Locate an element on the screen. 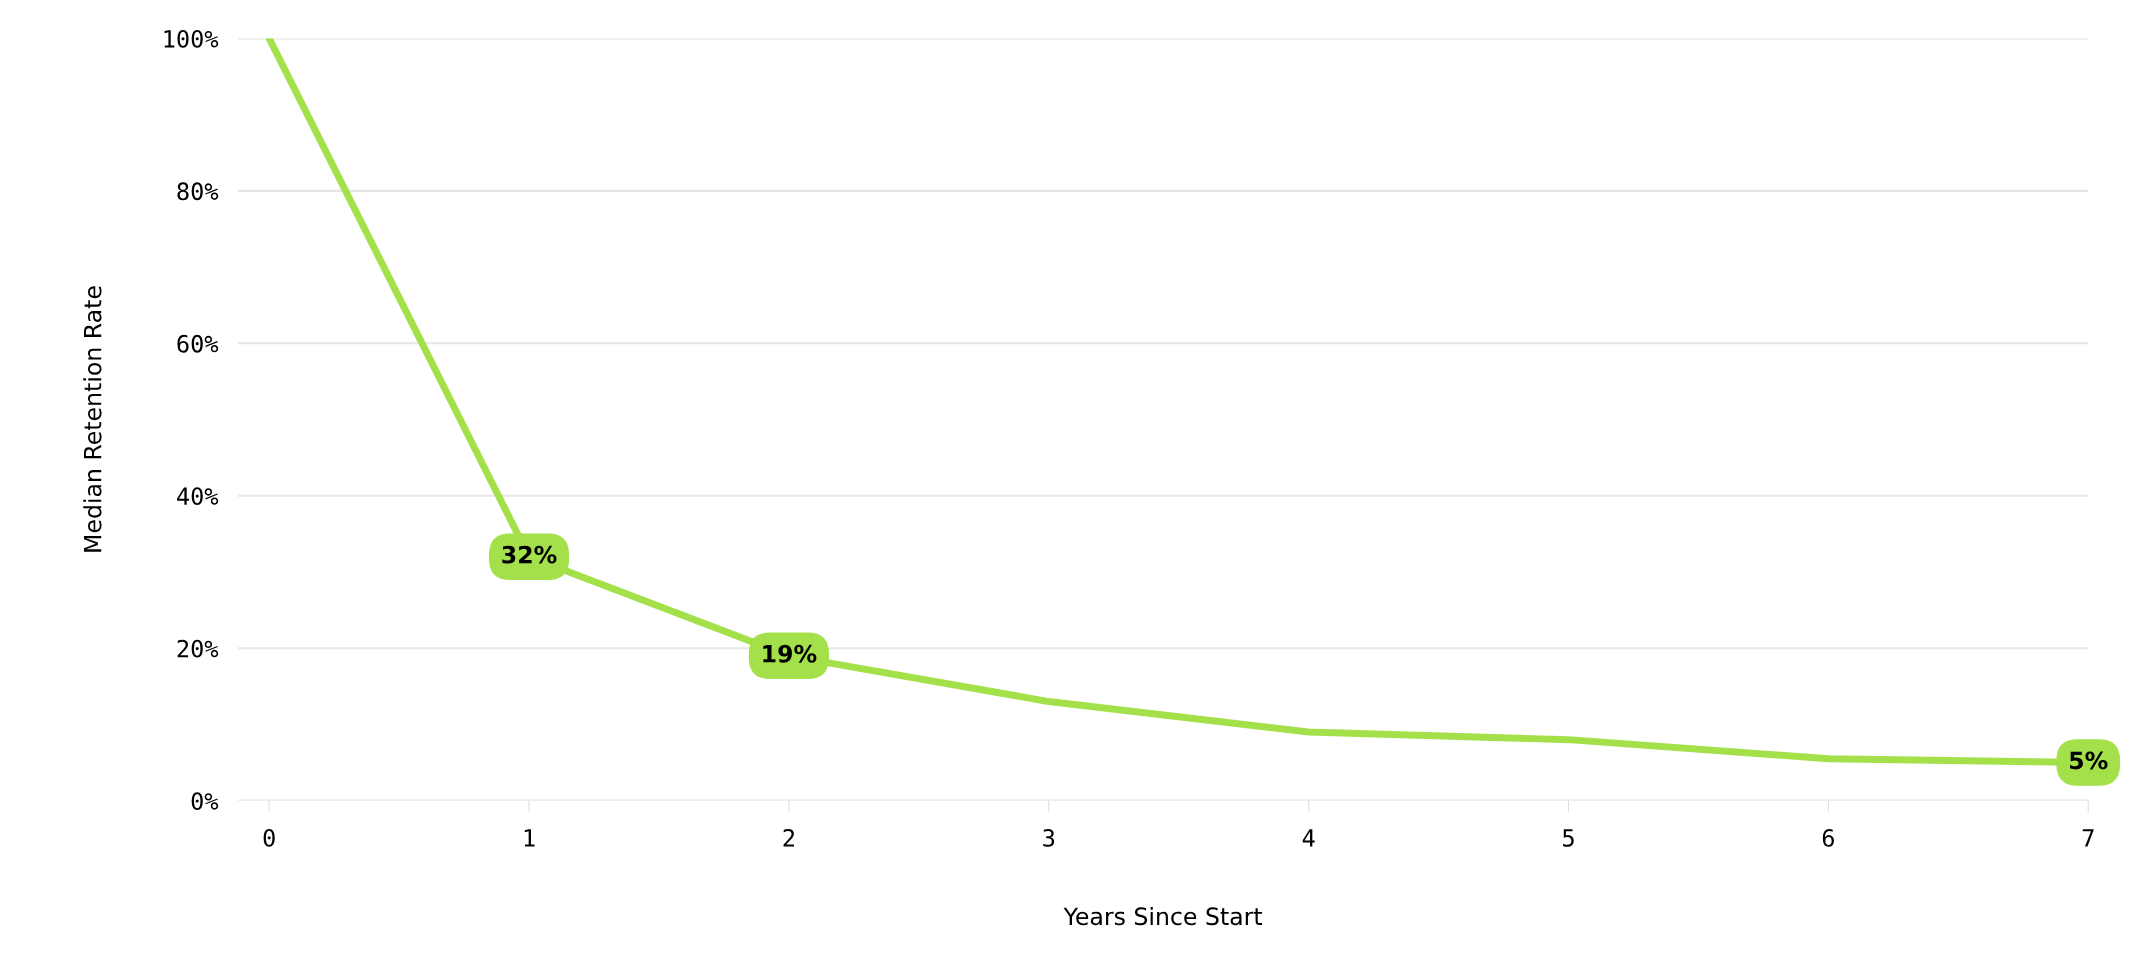  x-tick-label: 0 is located at coordinates (269, 837).